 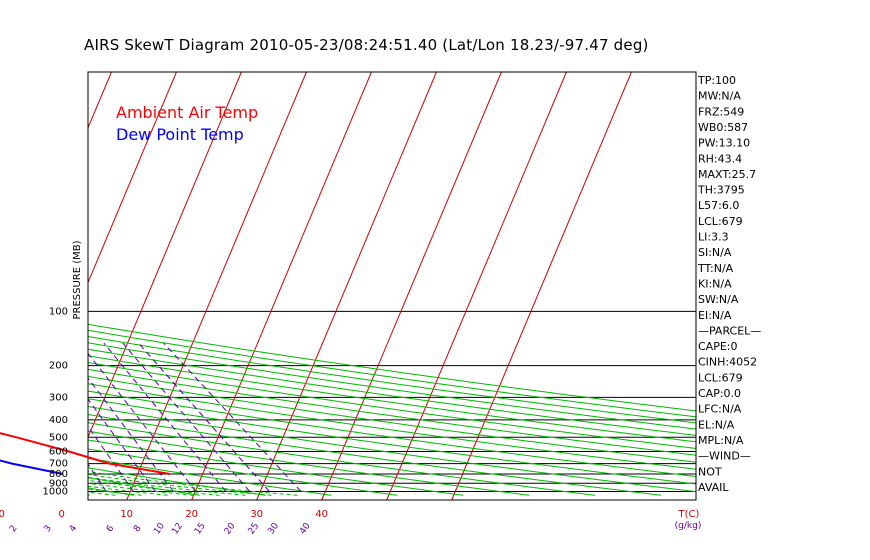 I want to click on index-label: TT:N/A, so click(x=715, y=268).